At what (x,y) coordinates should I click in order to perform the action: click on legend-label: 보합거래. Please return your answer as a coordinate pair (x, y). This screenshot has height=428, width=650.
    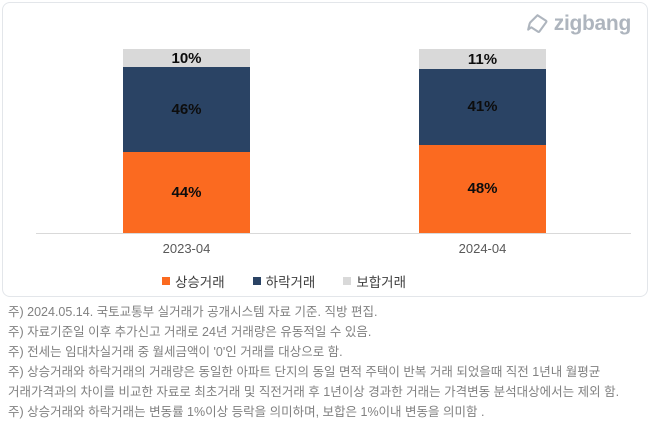
    Looking at the image, I should click on (381, 282).